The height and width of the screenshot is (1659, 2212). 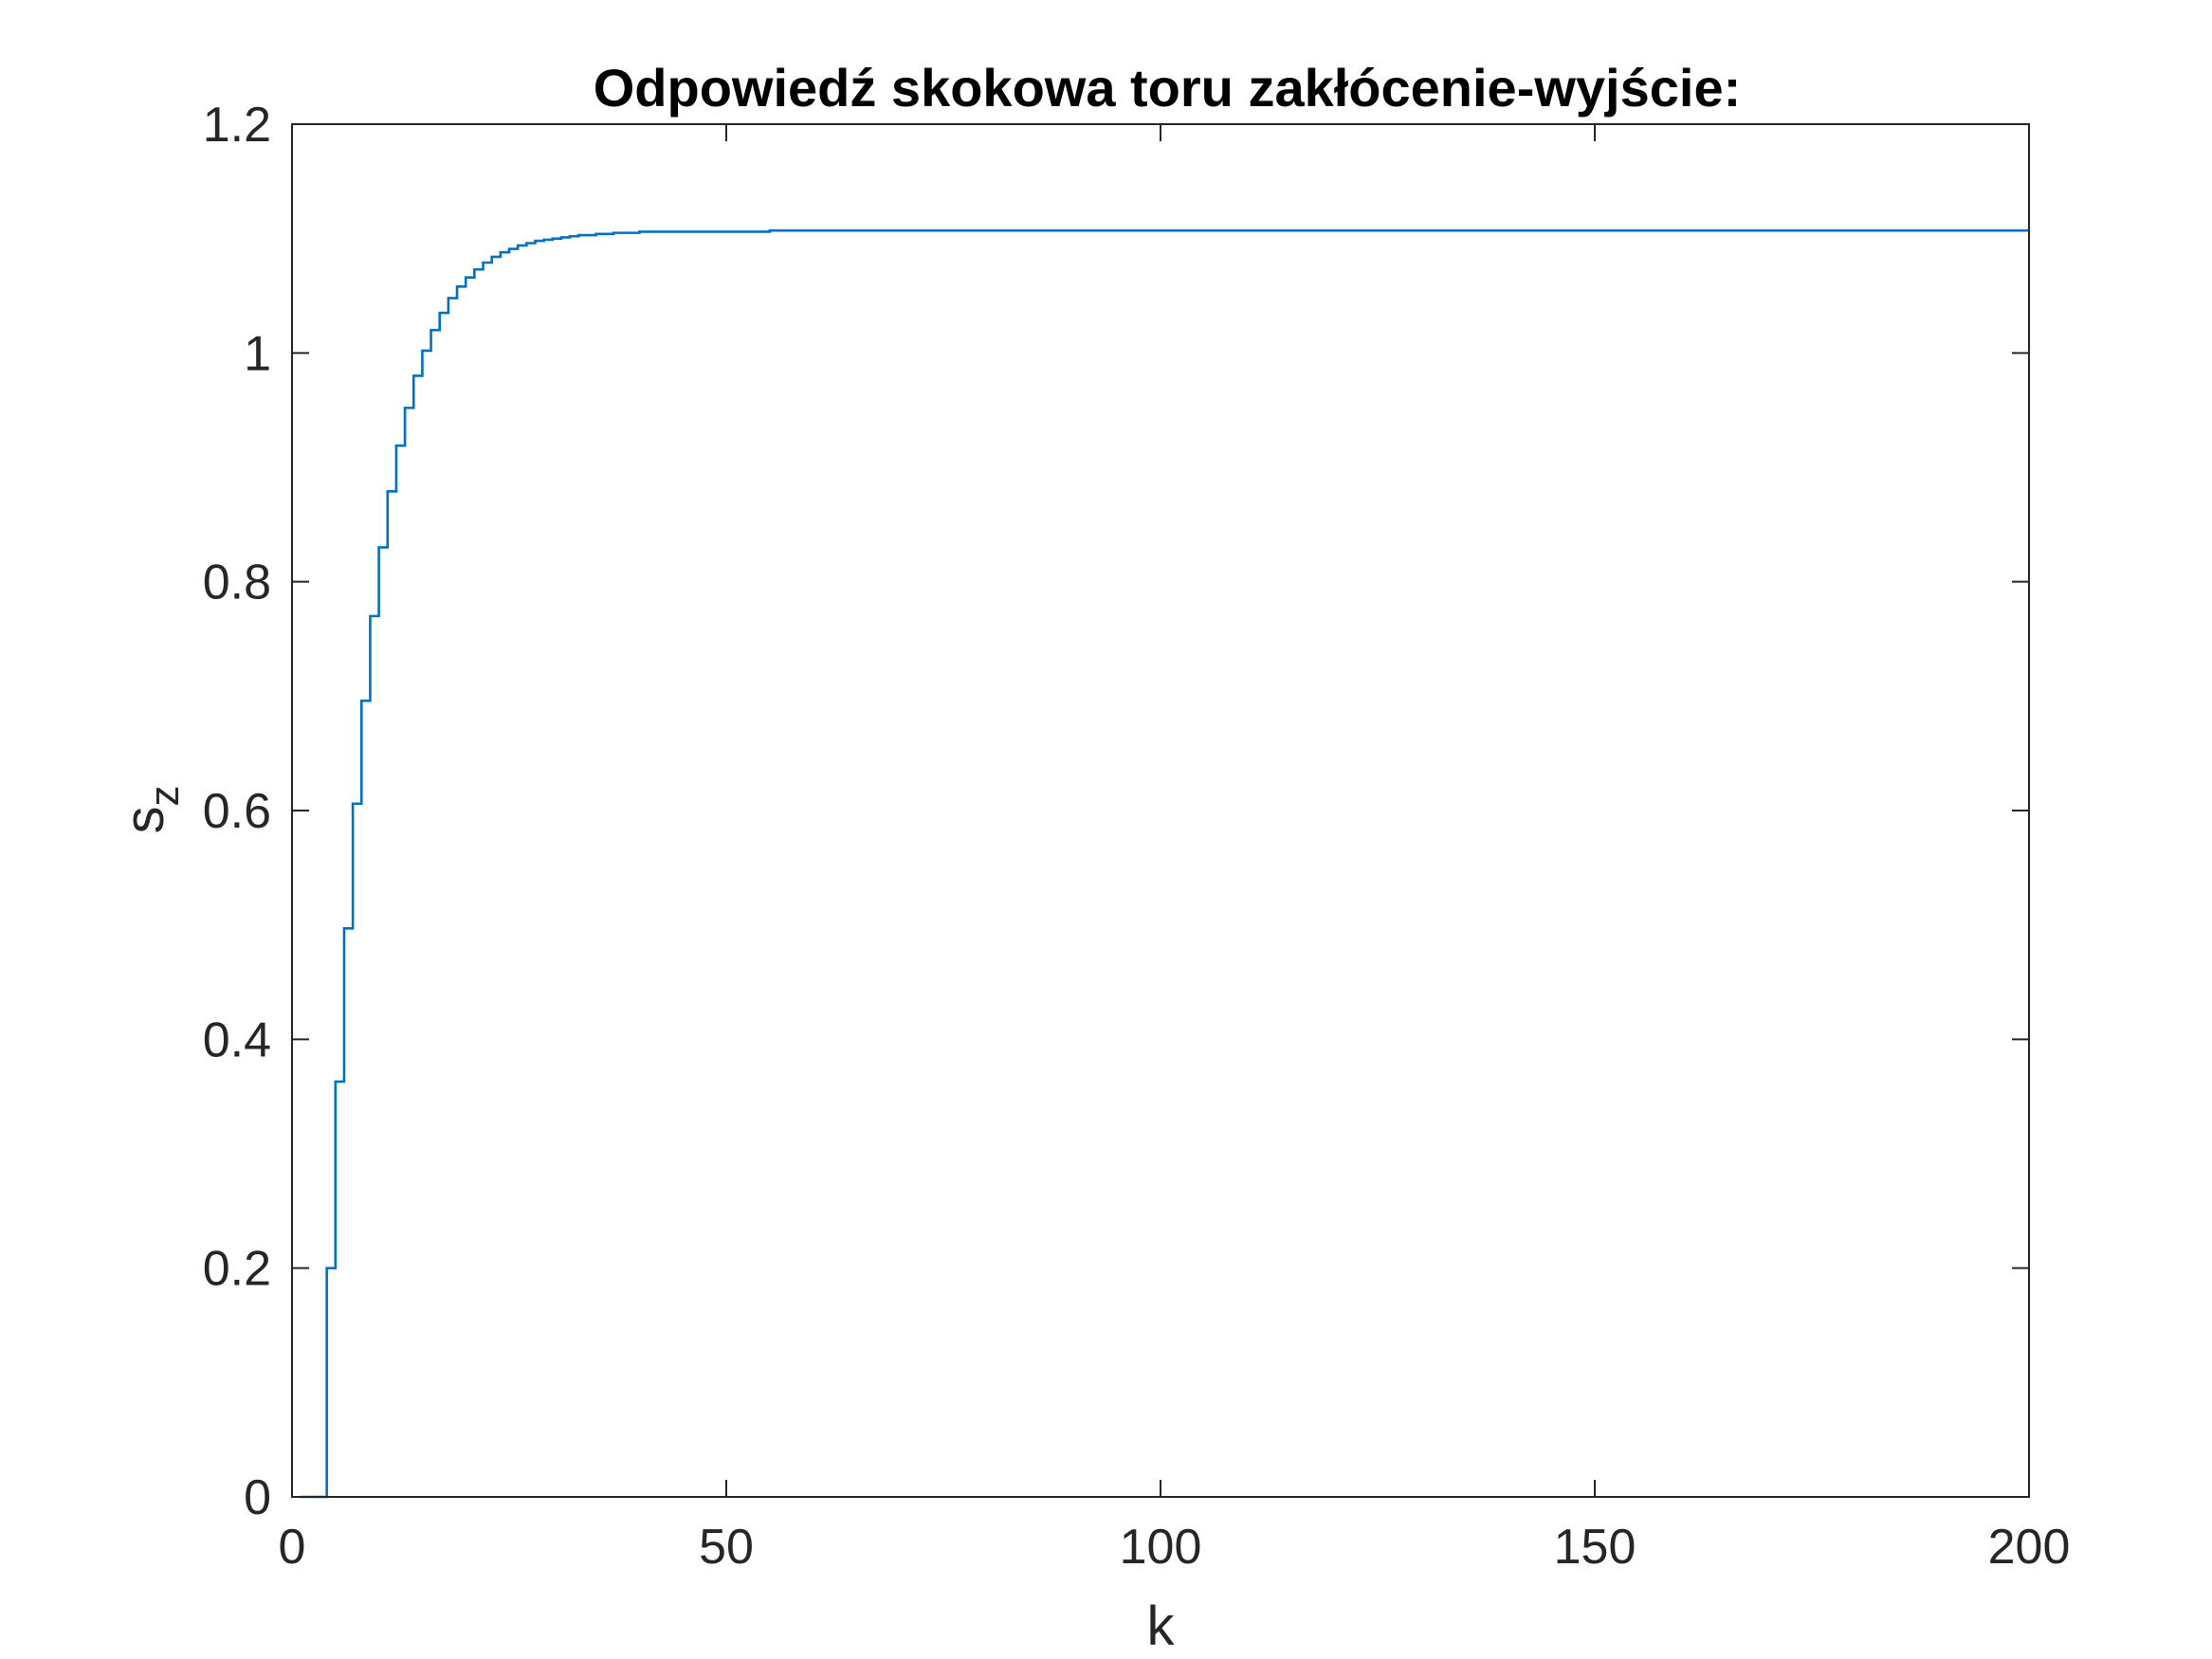 What do you see at coordinates (1161, 1626) in the screenshot?
I see `x-axis-label: k` at bounding box center [1161, 1626].